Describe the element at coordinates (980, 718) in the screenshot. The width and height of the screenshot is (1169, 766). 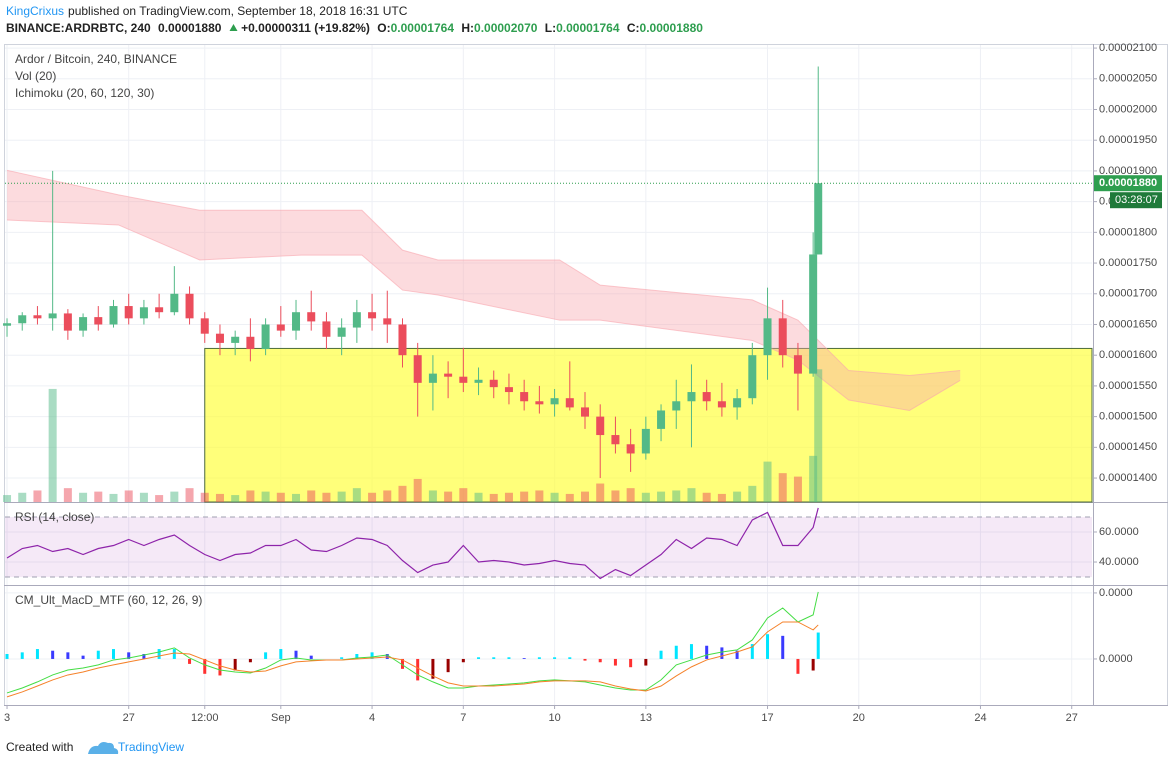
I see `x-tick-label: 24` at that location.